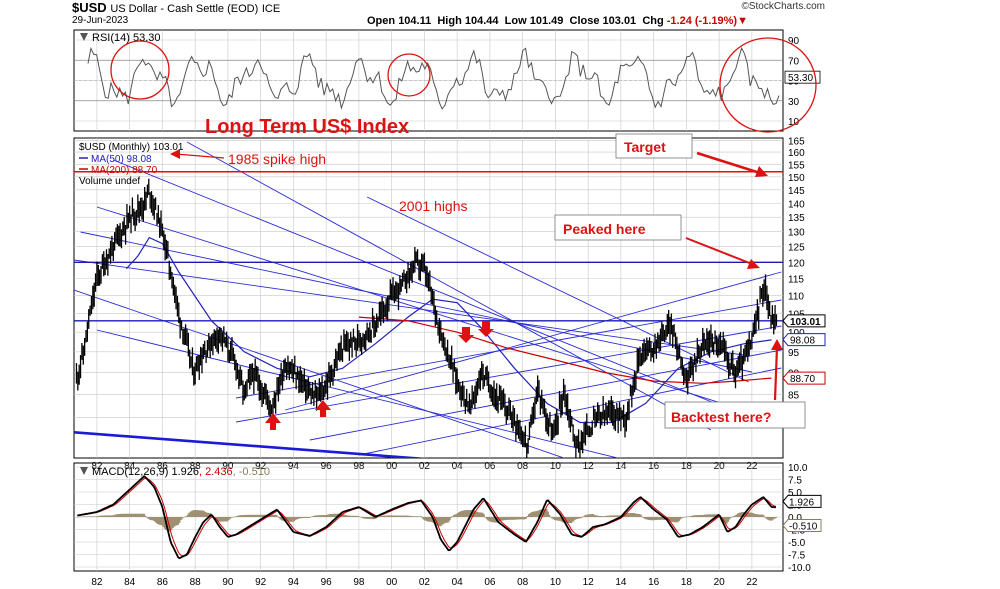 This screenshot has width=1000, height=589. I want to click on ma50-legend-label: MA(50) 98.08, so click(121, 159).